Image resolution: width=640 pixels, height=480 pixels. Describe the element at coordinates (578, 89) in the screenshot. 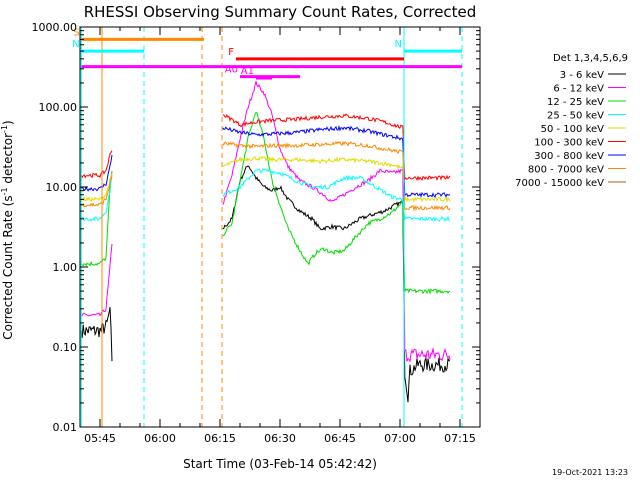

I see `legend-label-1: 6 - 12 keV` at that location.